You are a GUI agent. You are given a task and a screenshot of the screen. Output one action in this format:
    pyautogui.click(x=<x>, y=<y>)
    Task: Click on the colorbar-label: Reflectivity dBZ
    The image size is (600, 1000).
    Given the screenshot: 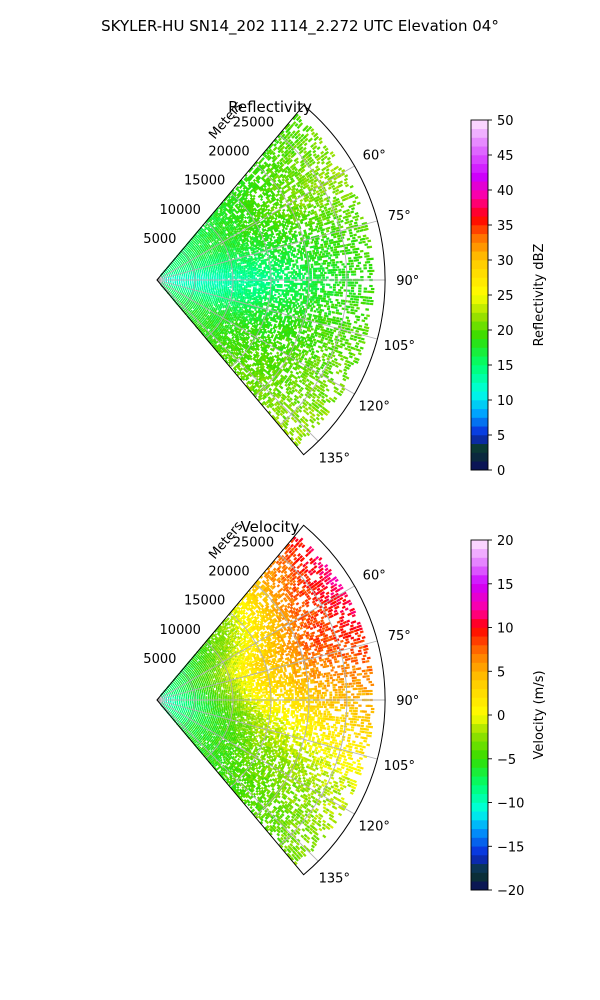 What is the action you would take?
    pyautogui.click(x=539, y=295)
    